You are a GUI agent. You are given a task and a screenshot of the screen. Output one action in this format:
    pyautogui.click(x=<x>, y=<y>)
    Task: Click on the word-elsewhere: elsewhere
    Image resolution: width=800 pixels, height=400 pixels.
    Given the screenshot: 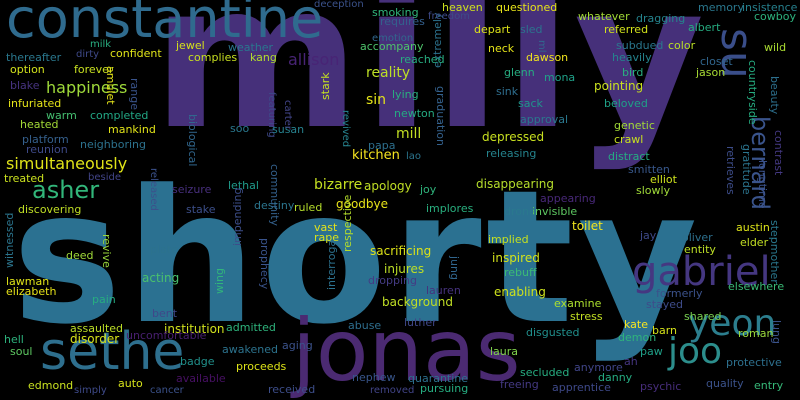 What is the action you would take?
    pyautogui.click(x=756, y=286)
    